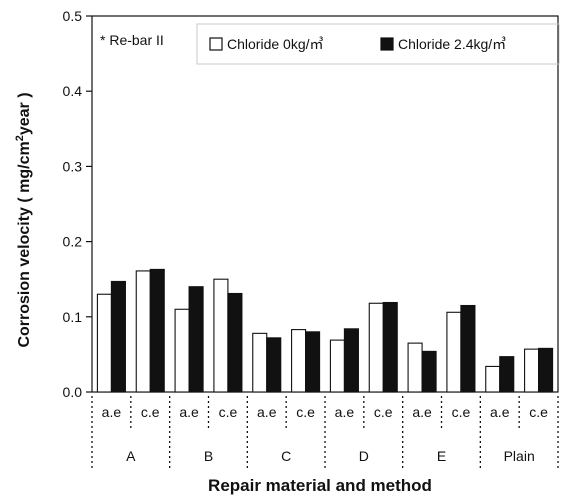 The height and width of the screenshot is (499, 569). I want to click on legend-label-series-2: Chloride 2.4kg/㎥, so click(452, 44).